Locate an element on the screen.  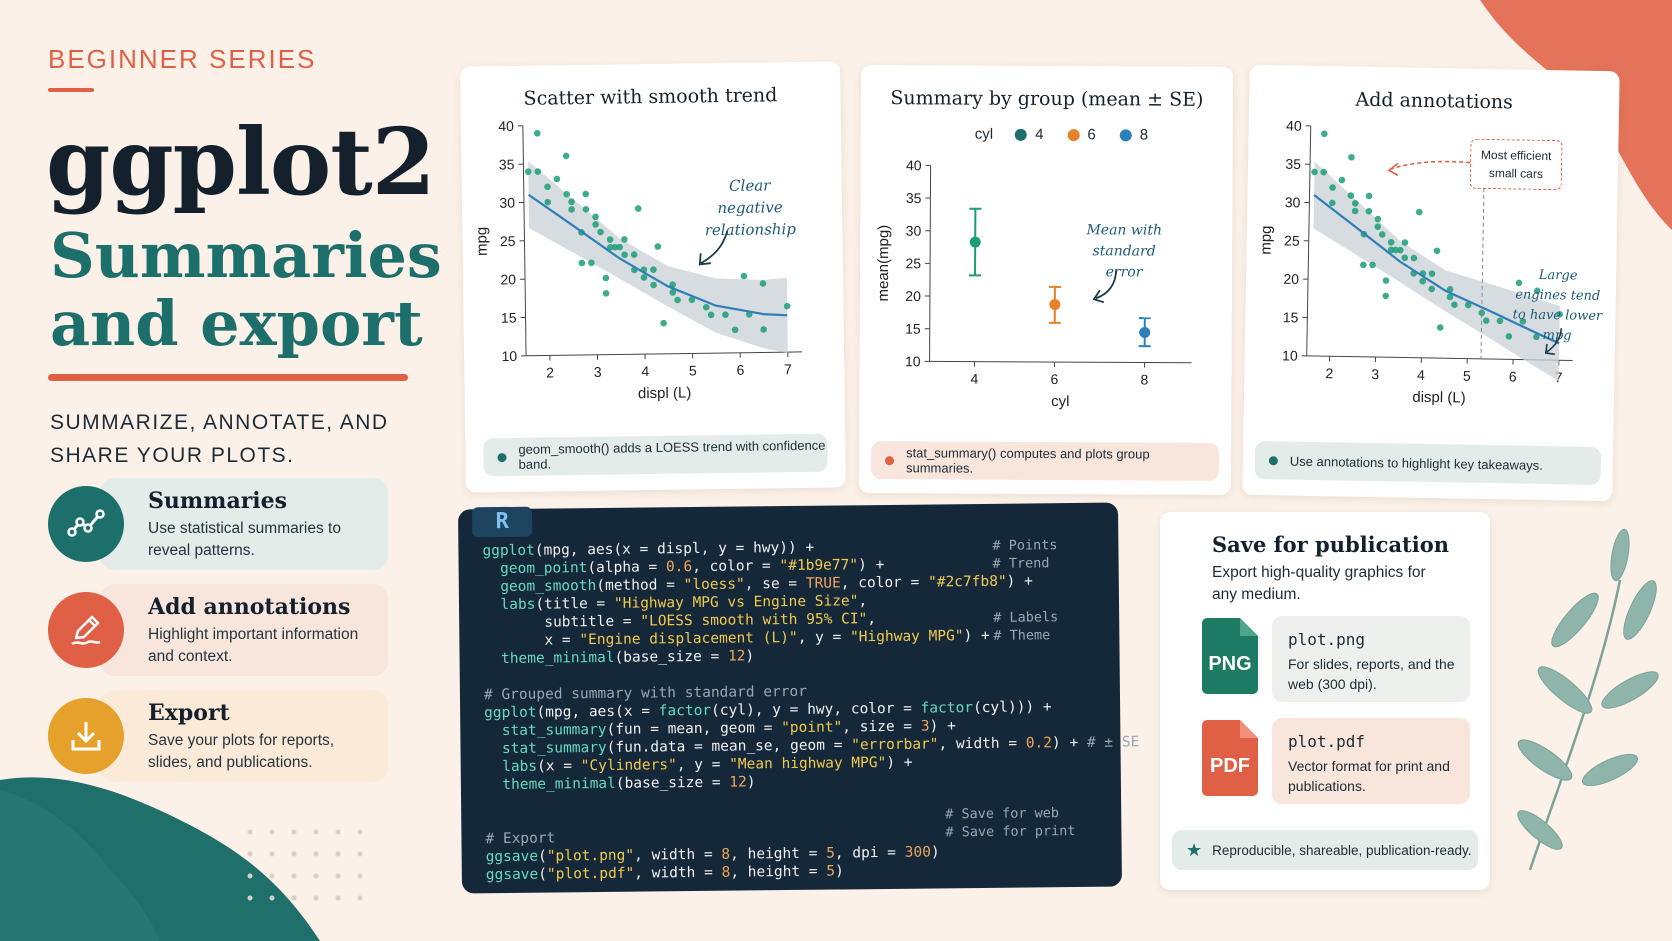
file-name: plot.pdf is located at coordinates (1327, 741).